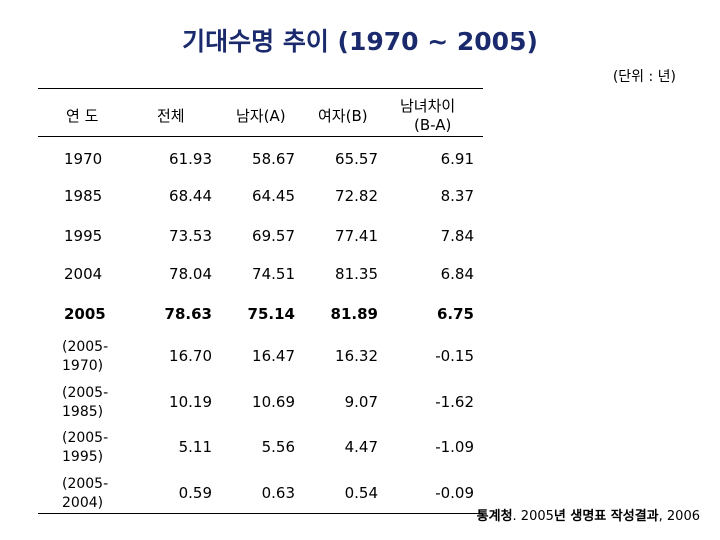  What do you see at coordinates (356, 196) in the screenshot?
I see `row-2-female-cell: 72.82` at bounding box center [356, 196].